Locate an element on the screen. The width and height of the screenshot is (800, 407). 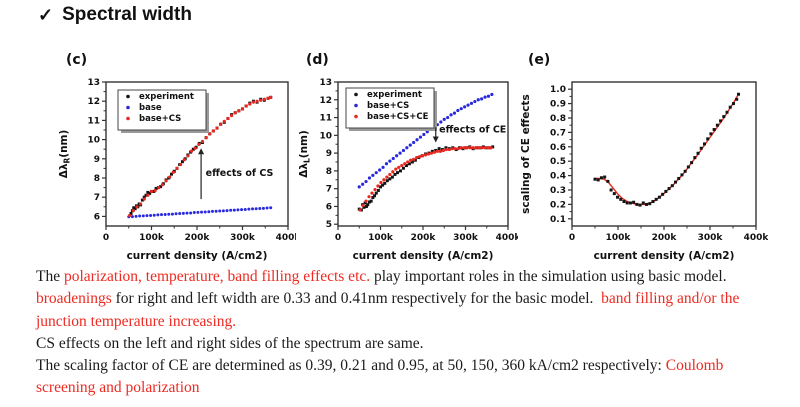
svg-text: ΔλR(nm) is located at coordinates (65, 154).